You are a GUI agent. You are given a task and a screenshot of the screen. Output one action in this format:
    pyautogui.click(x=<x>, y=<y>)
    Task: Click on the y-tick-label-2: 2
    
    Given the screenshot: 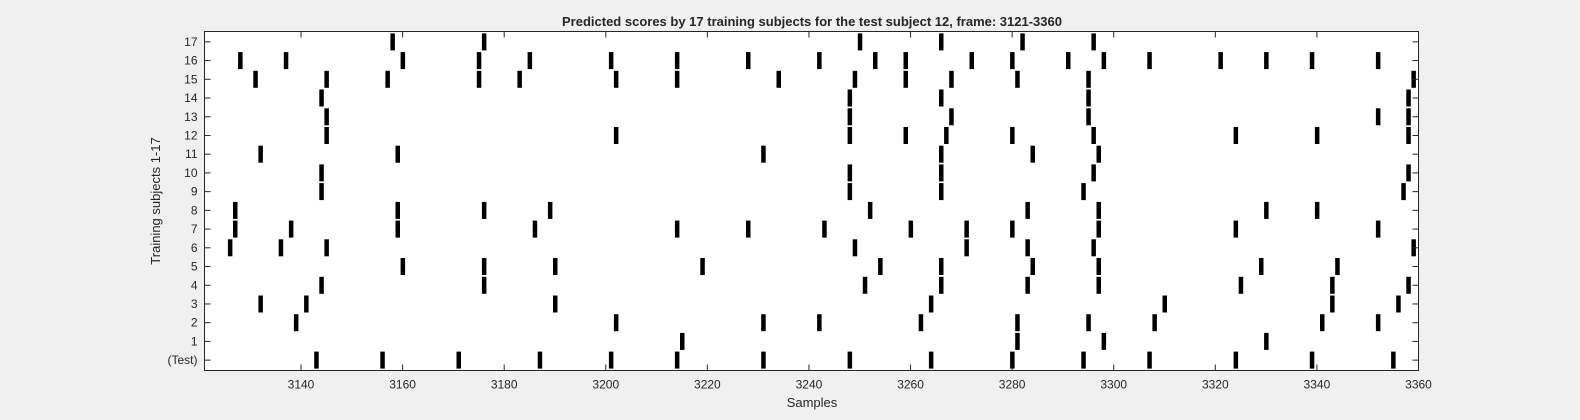 What is the action you would take?
    pyautogui.click(x=194, y=323)
    